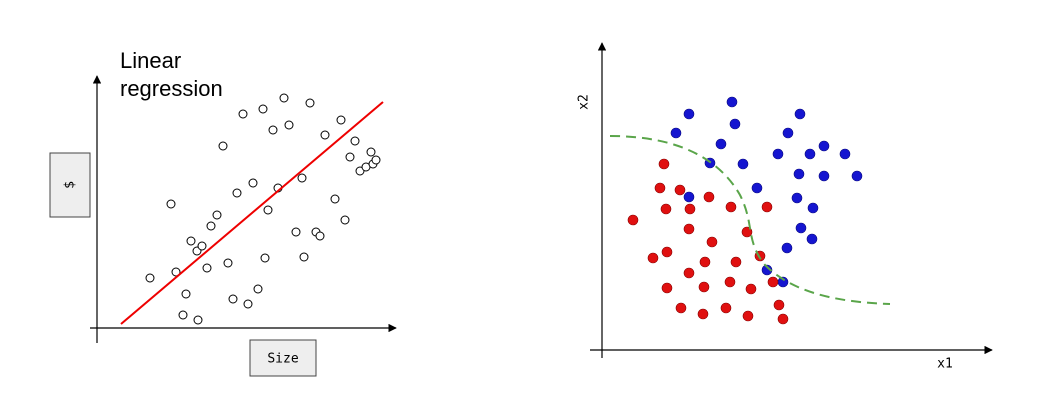 Image resolution: width=1052 pixels, height=414 pixels. I want to click on x-label: x1, so click(945, 364).